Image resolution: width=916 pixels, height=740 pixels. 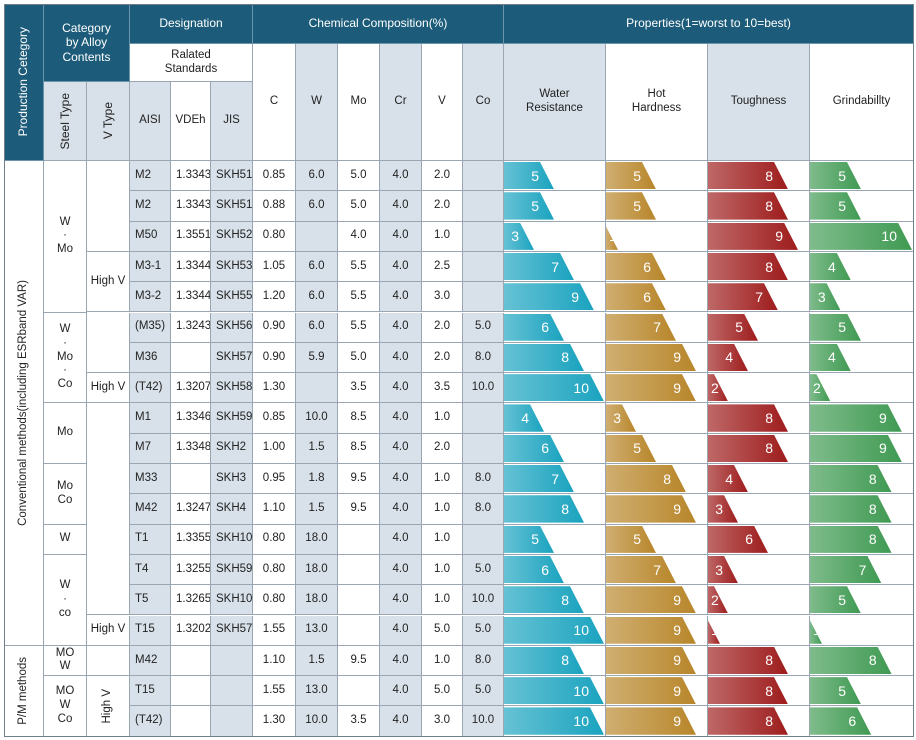 What do you see at coordinates (65, 237) in the screenshot?
I see `steel-type-group-0: W · Mo` at bounding box center [65, 237].